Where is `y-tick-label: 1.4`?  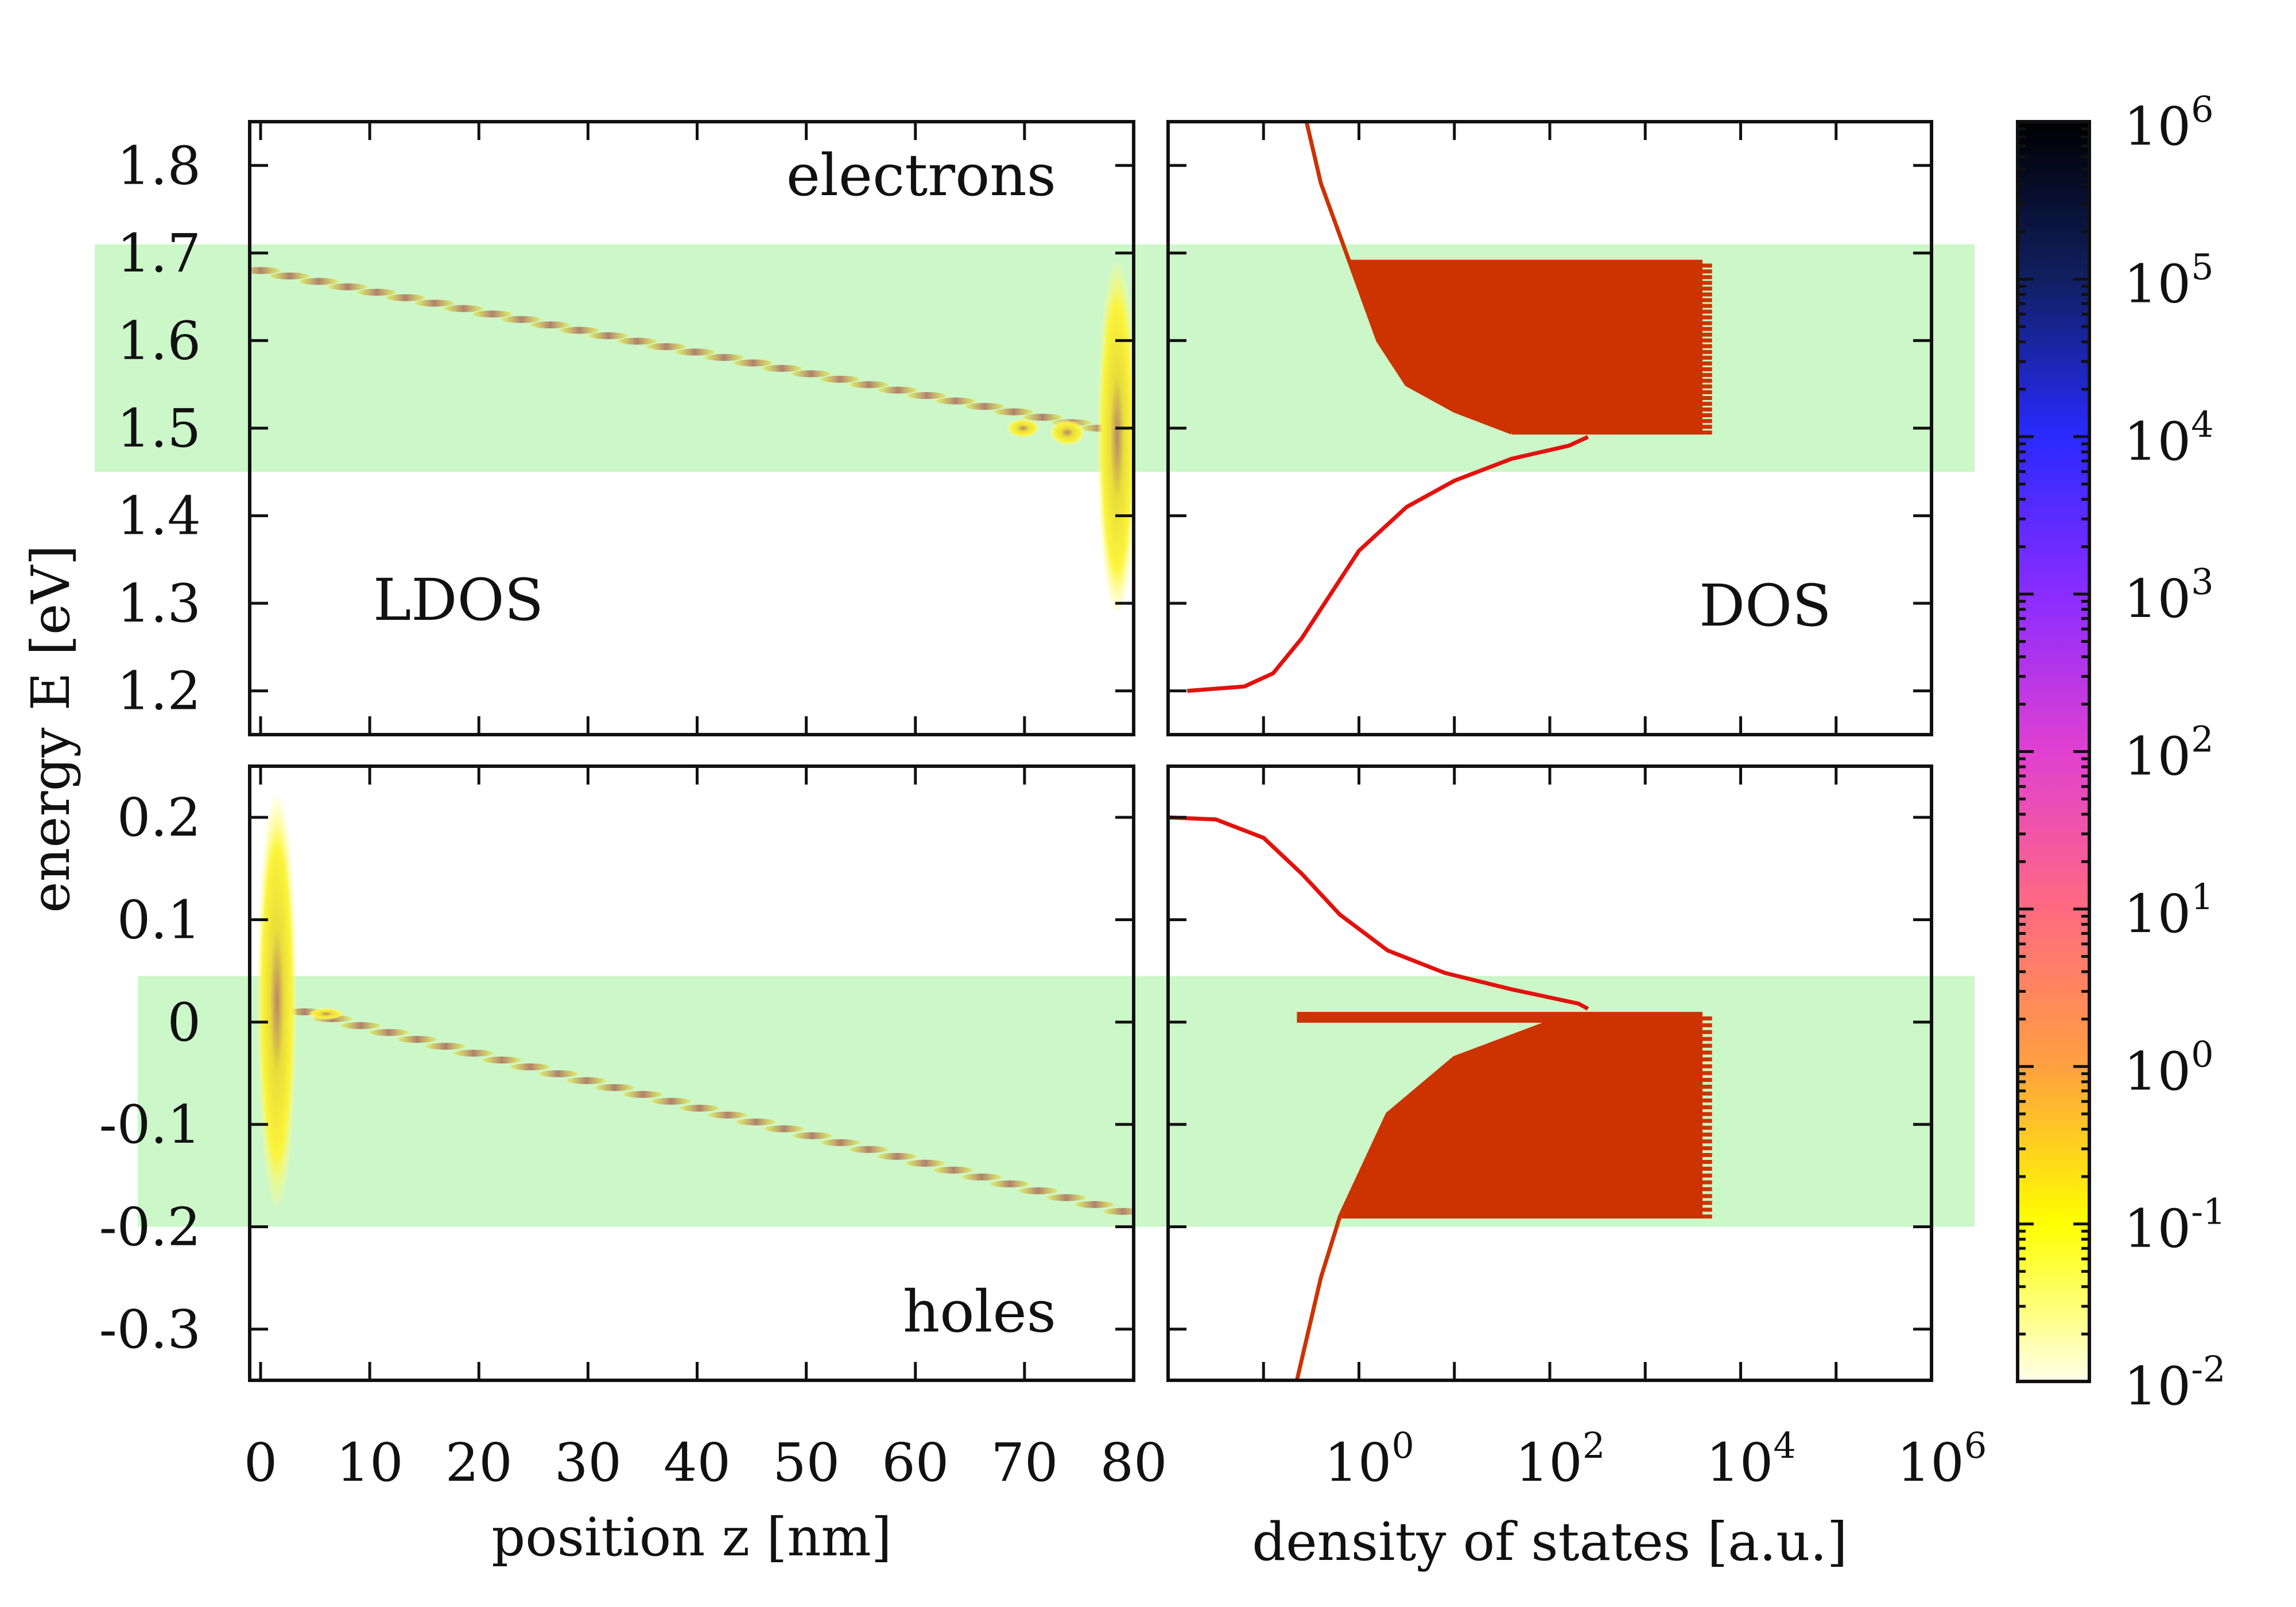 y-tick-label: 1.4 is located at coordinates (159, 516).